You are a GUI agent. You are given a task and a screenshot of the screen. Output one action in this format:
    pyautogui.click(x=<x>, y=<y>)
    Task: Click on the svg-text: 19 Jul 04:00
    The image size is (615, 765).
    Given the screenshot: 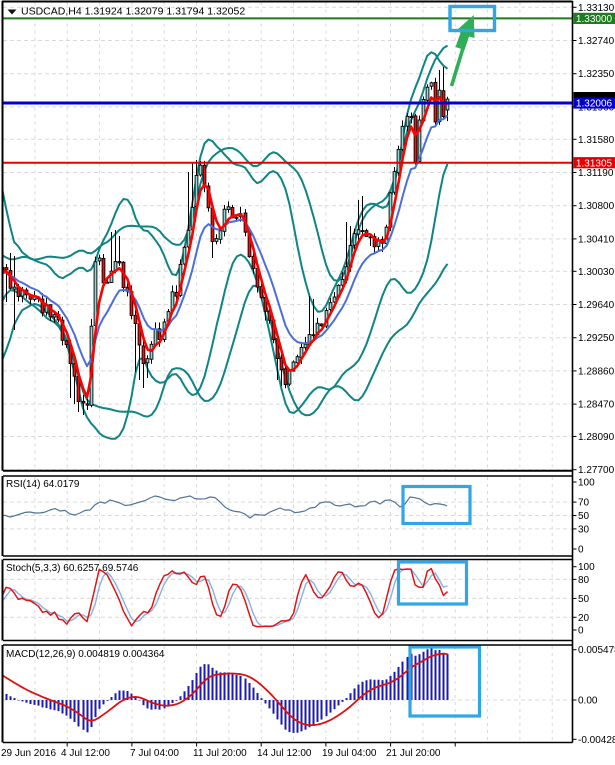 What is the action you would take?
    pyautogui.click(x=349, y=753)
    